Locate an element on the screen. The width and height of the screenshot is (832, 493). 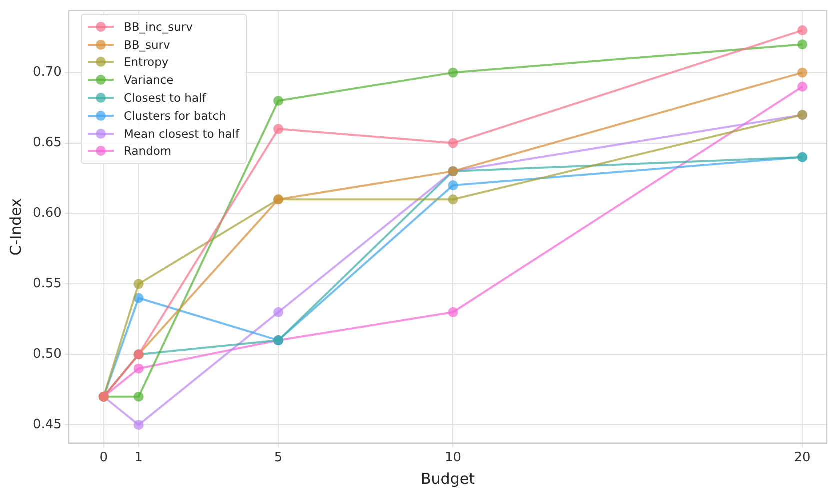
legend-label: Mean closest to half is located at coordinates (182, 133).